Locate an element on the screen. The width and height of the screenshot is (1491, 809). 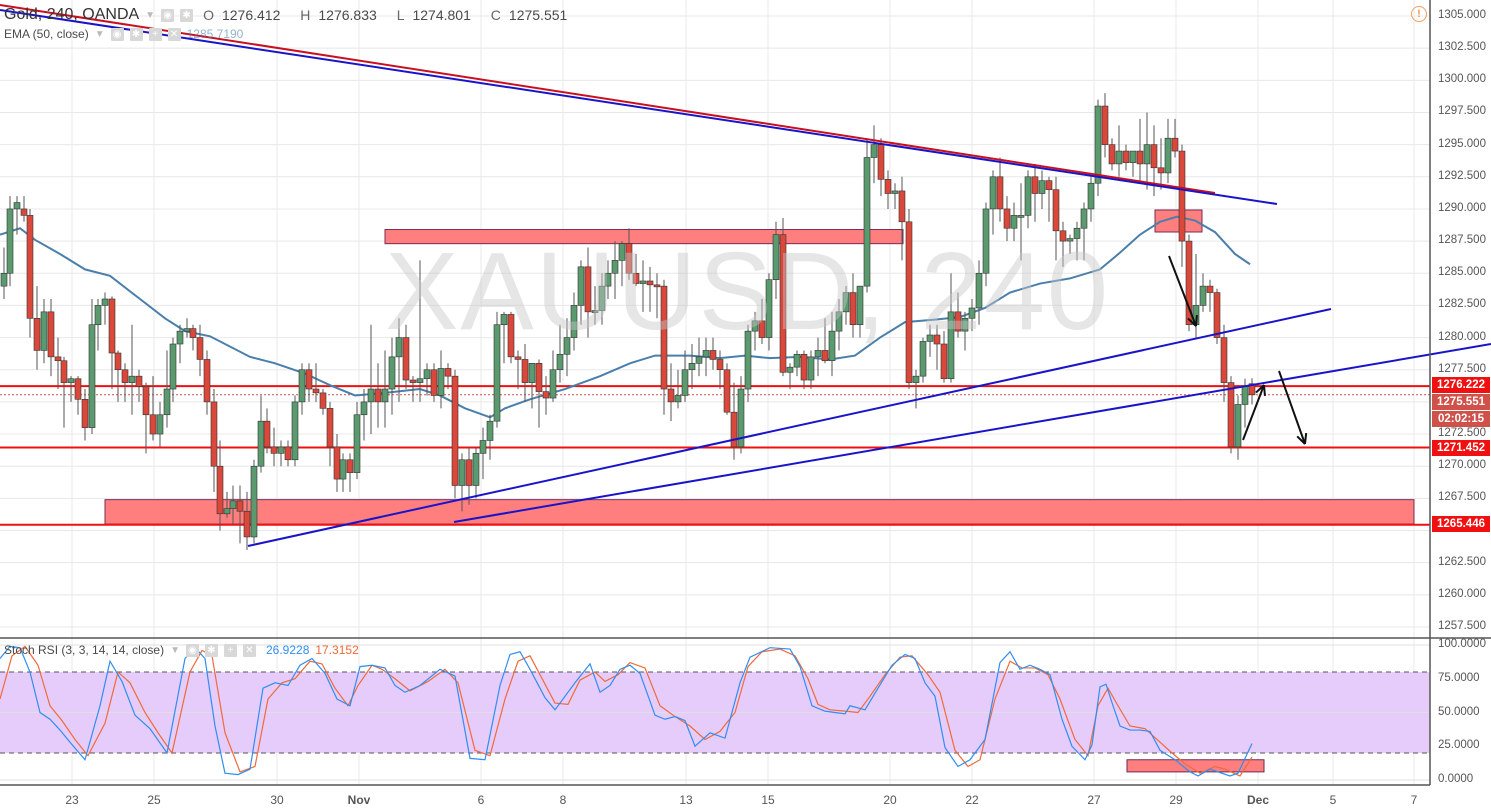
arrow-annotation is located at coordinates (1253, 412).